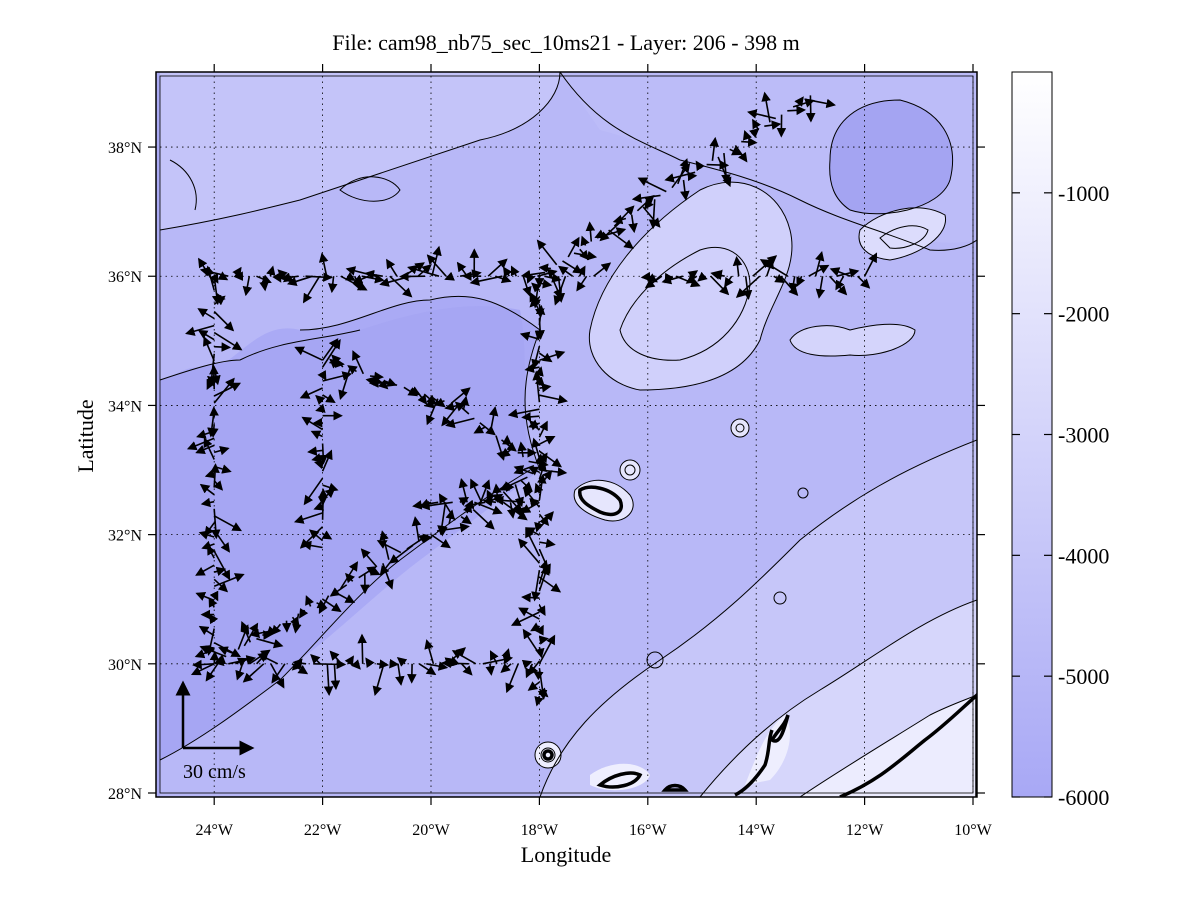  What do you see at coordinates (1083, 435) in the screenshot?
I see `colorbar-tick-label: -3000` at bounding box center [1083, 435].